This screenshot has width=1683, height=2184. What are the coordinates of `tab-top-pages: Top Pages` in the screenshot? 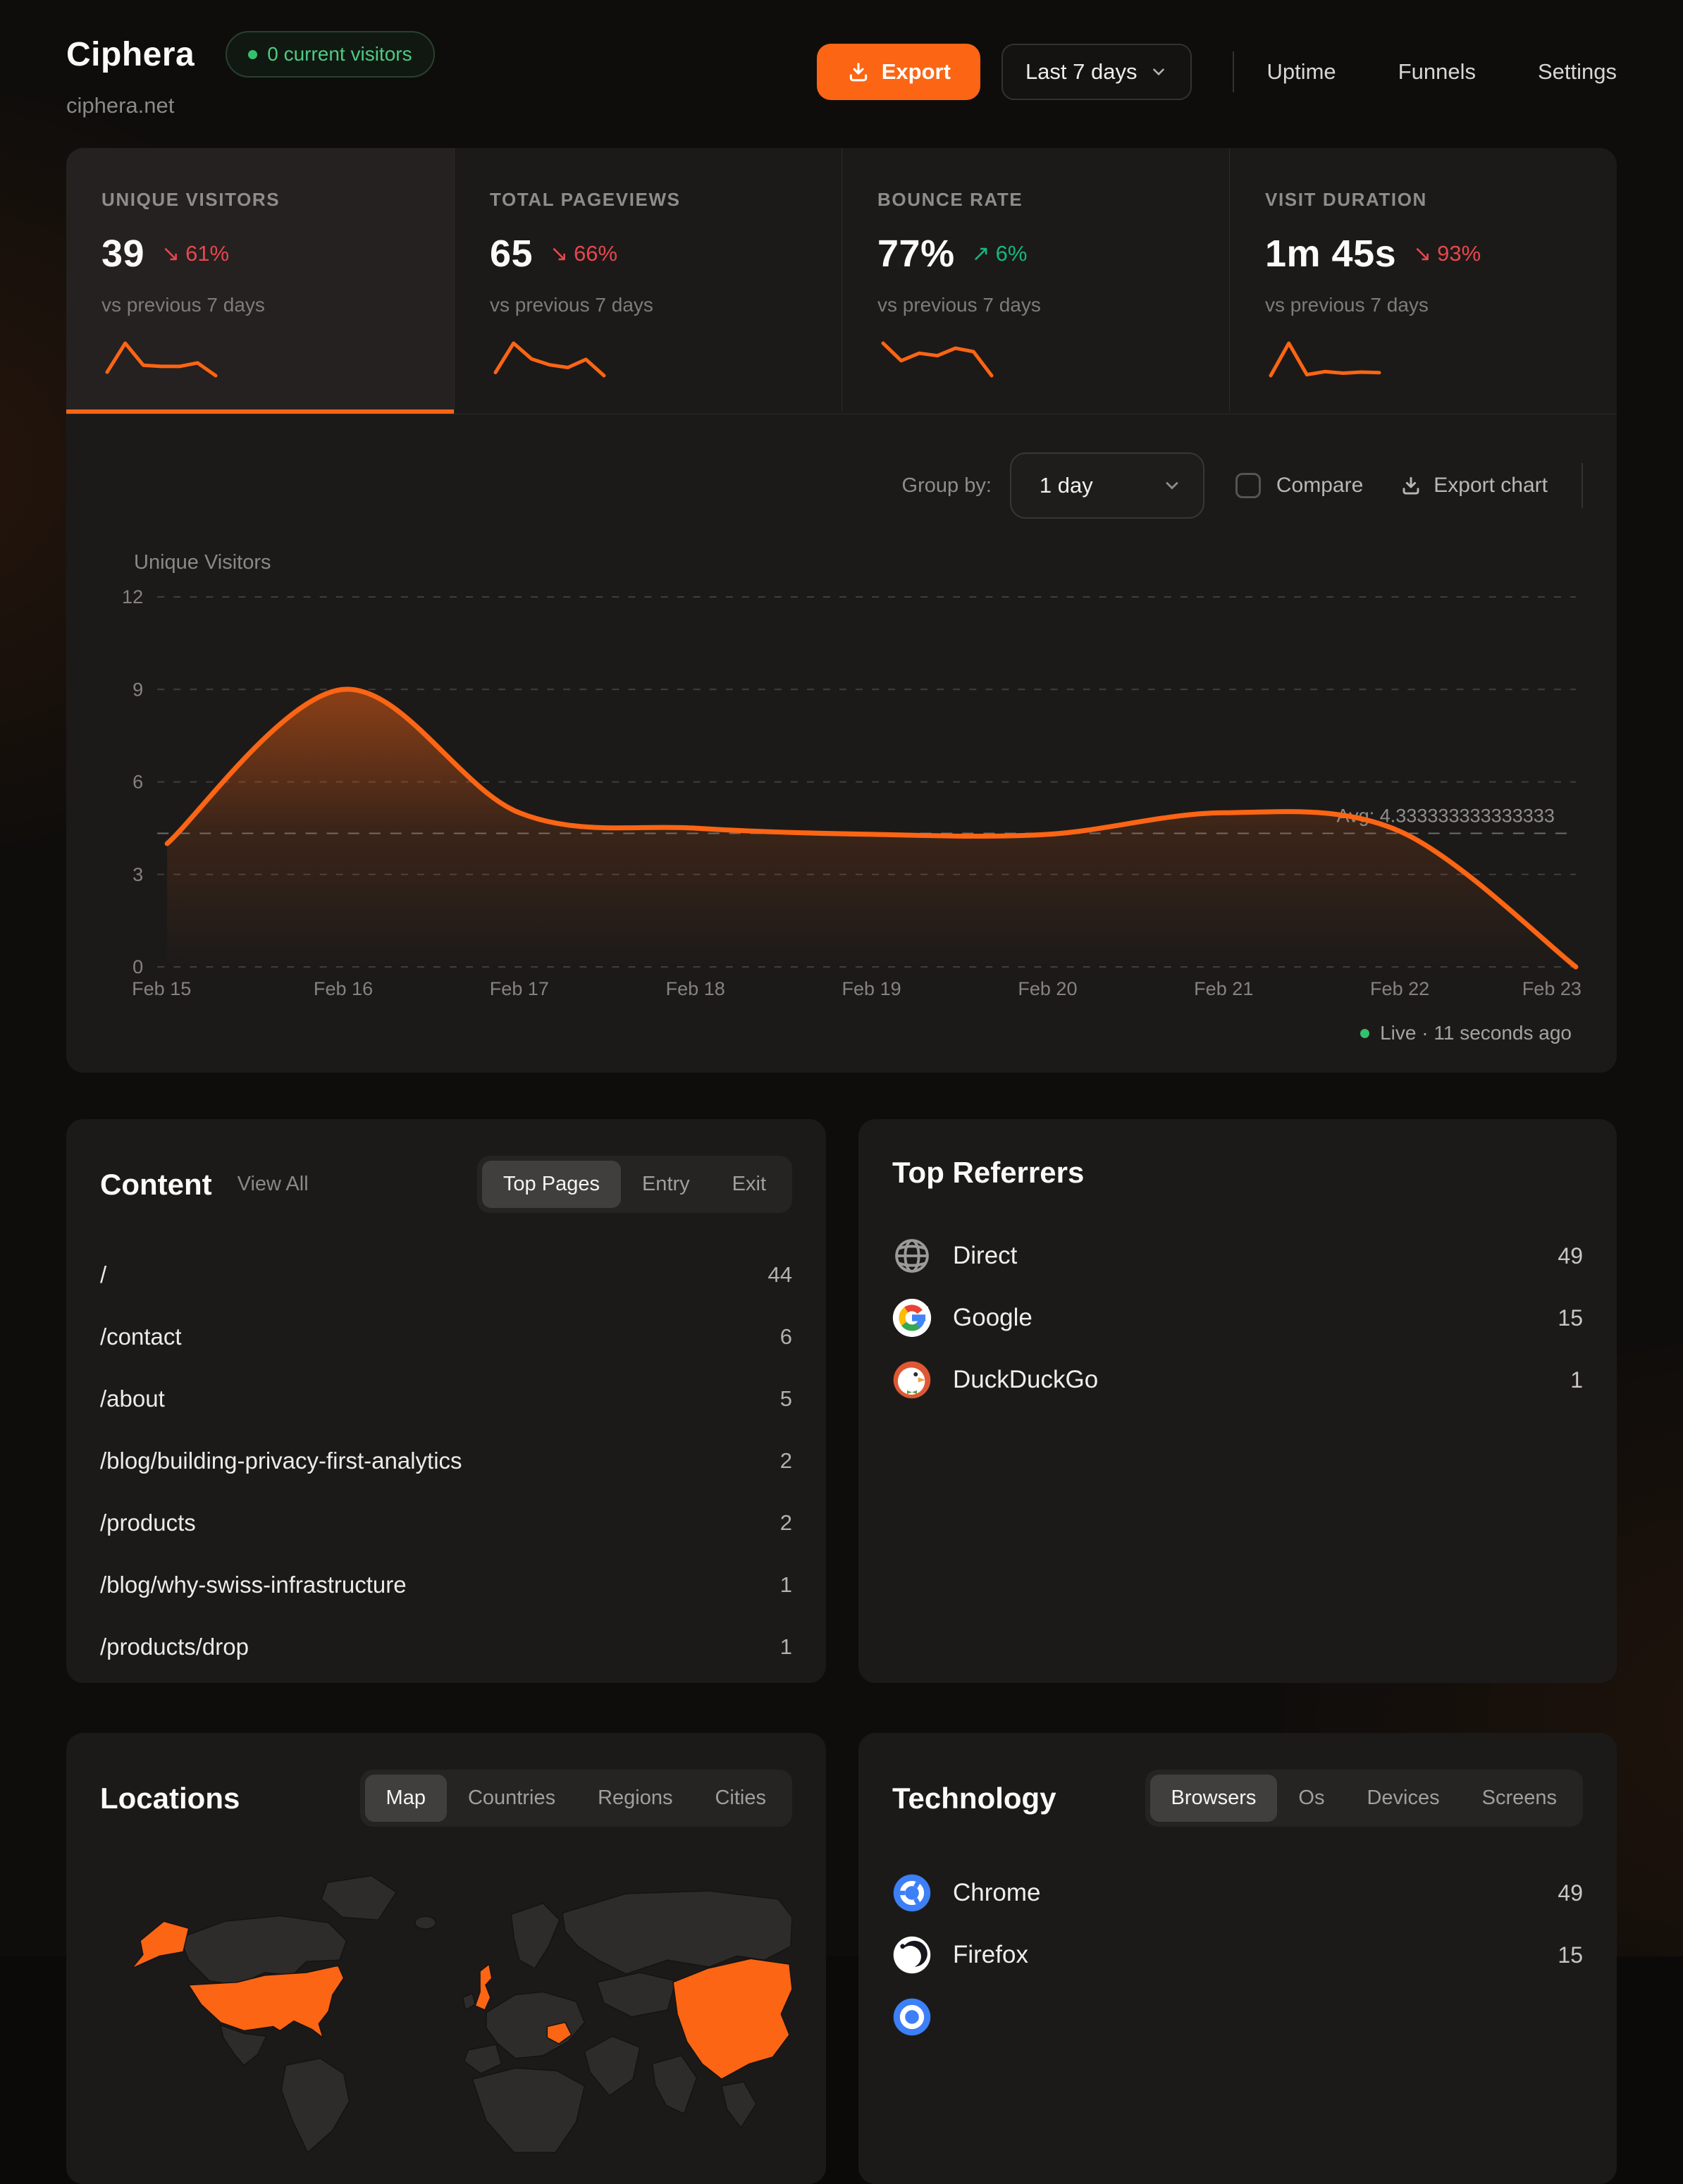 It's located at (551, 1185).